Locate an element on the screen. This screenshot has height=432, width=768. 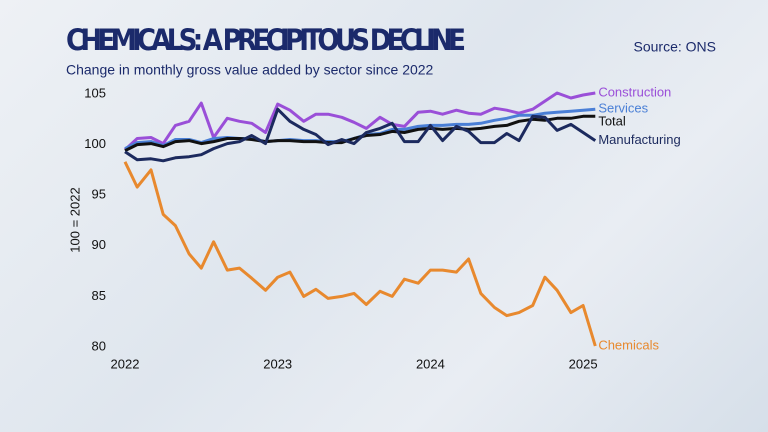
series-label: Services is located at coordinates (623, 108).